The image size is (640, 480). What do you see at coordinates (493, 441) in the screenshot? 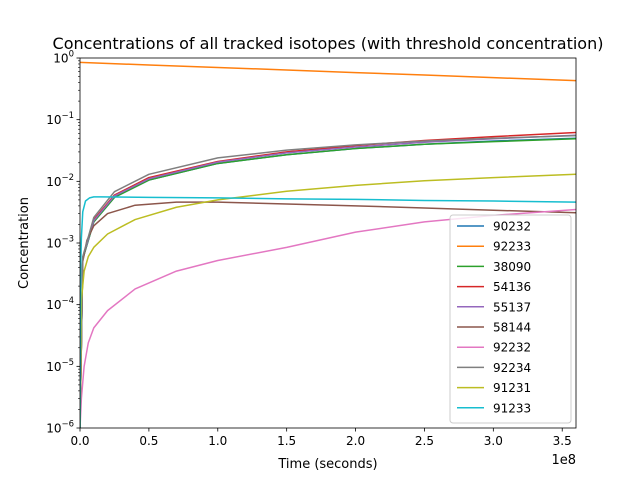
I see `x-tick-label: 3.0` at bounding box center [493, 441].